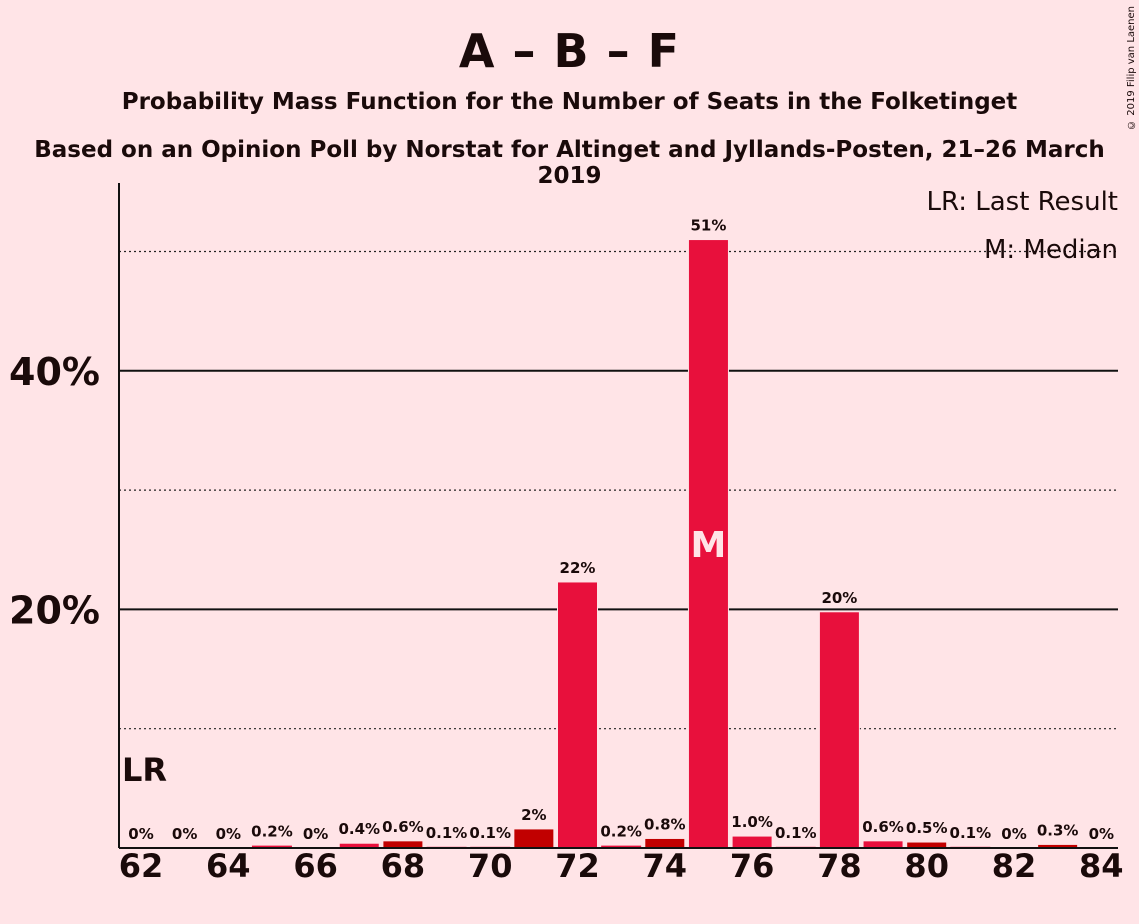 The height and width of the screenshot is (924, 1139). Describe the element at coordinates (315, 866) in the screenshot. I see `x-tick-label: 66` at that location.